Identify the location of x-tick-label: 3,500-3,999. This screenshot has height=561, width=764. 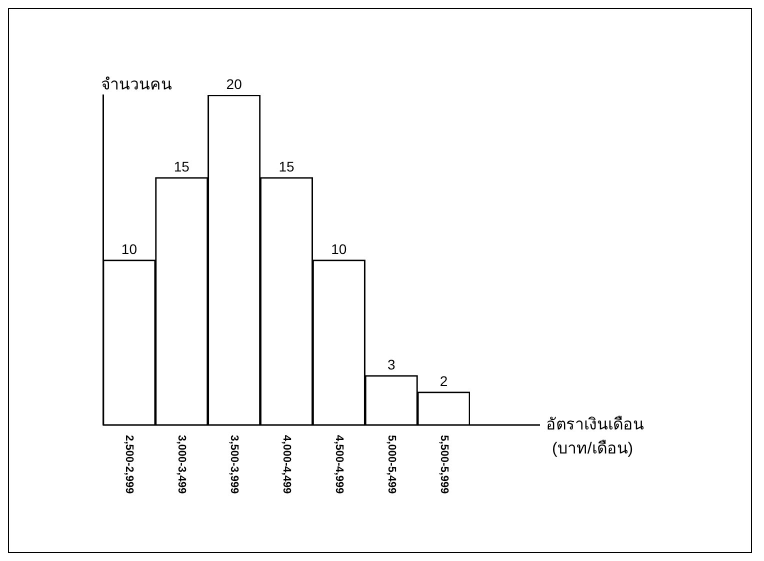
(234, 464).